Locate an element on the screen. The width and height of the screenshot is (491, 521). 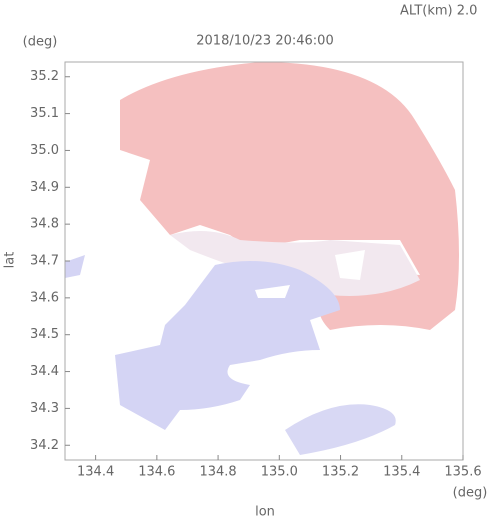
x-tick-label: 135.0 is located at coordinates (279, 472).